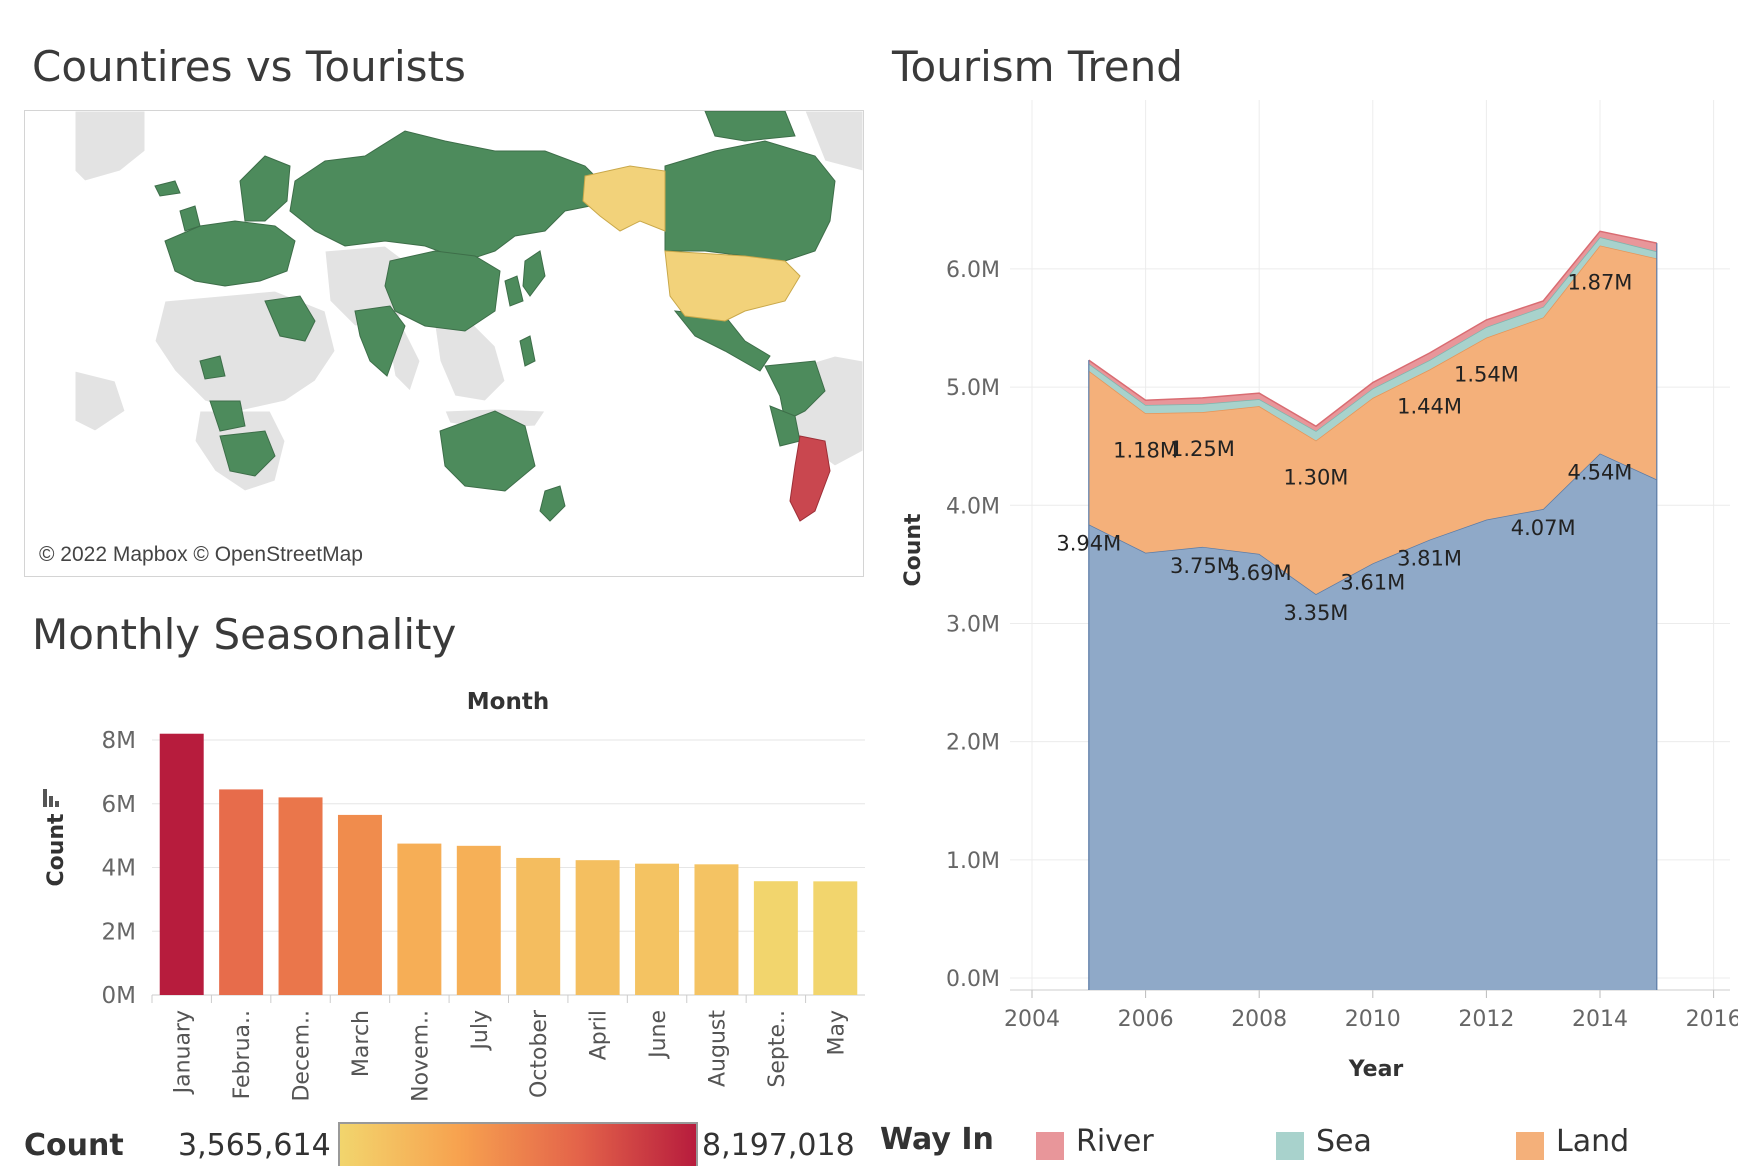  What do you see at coordinates (447, 196) in the screenshot?
I see `land-russia` at bounding box center [447, 196].